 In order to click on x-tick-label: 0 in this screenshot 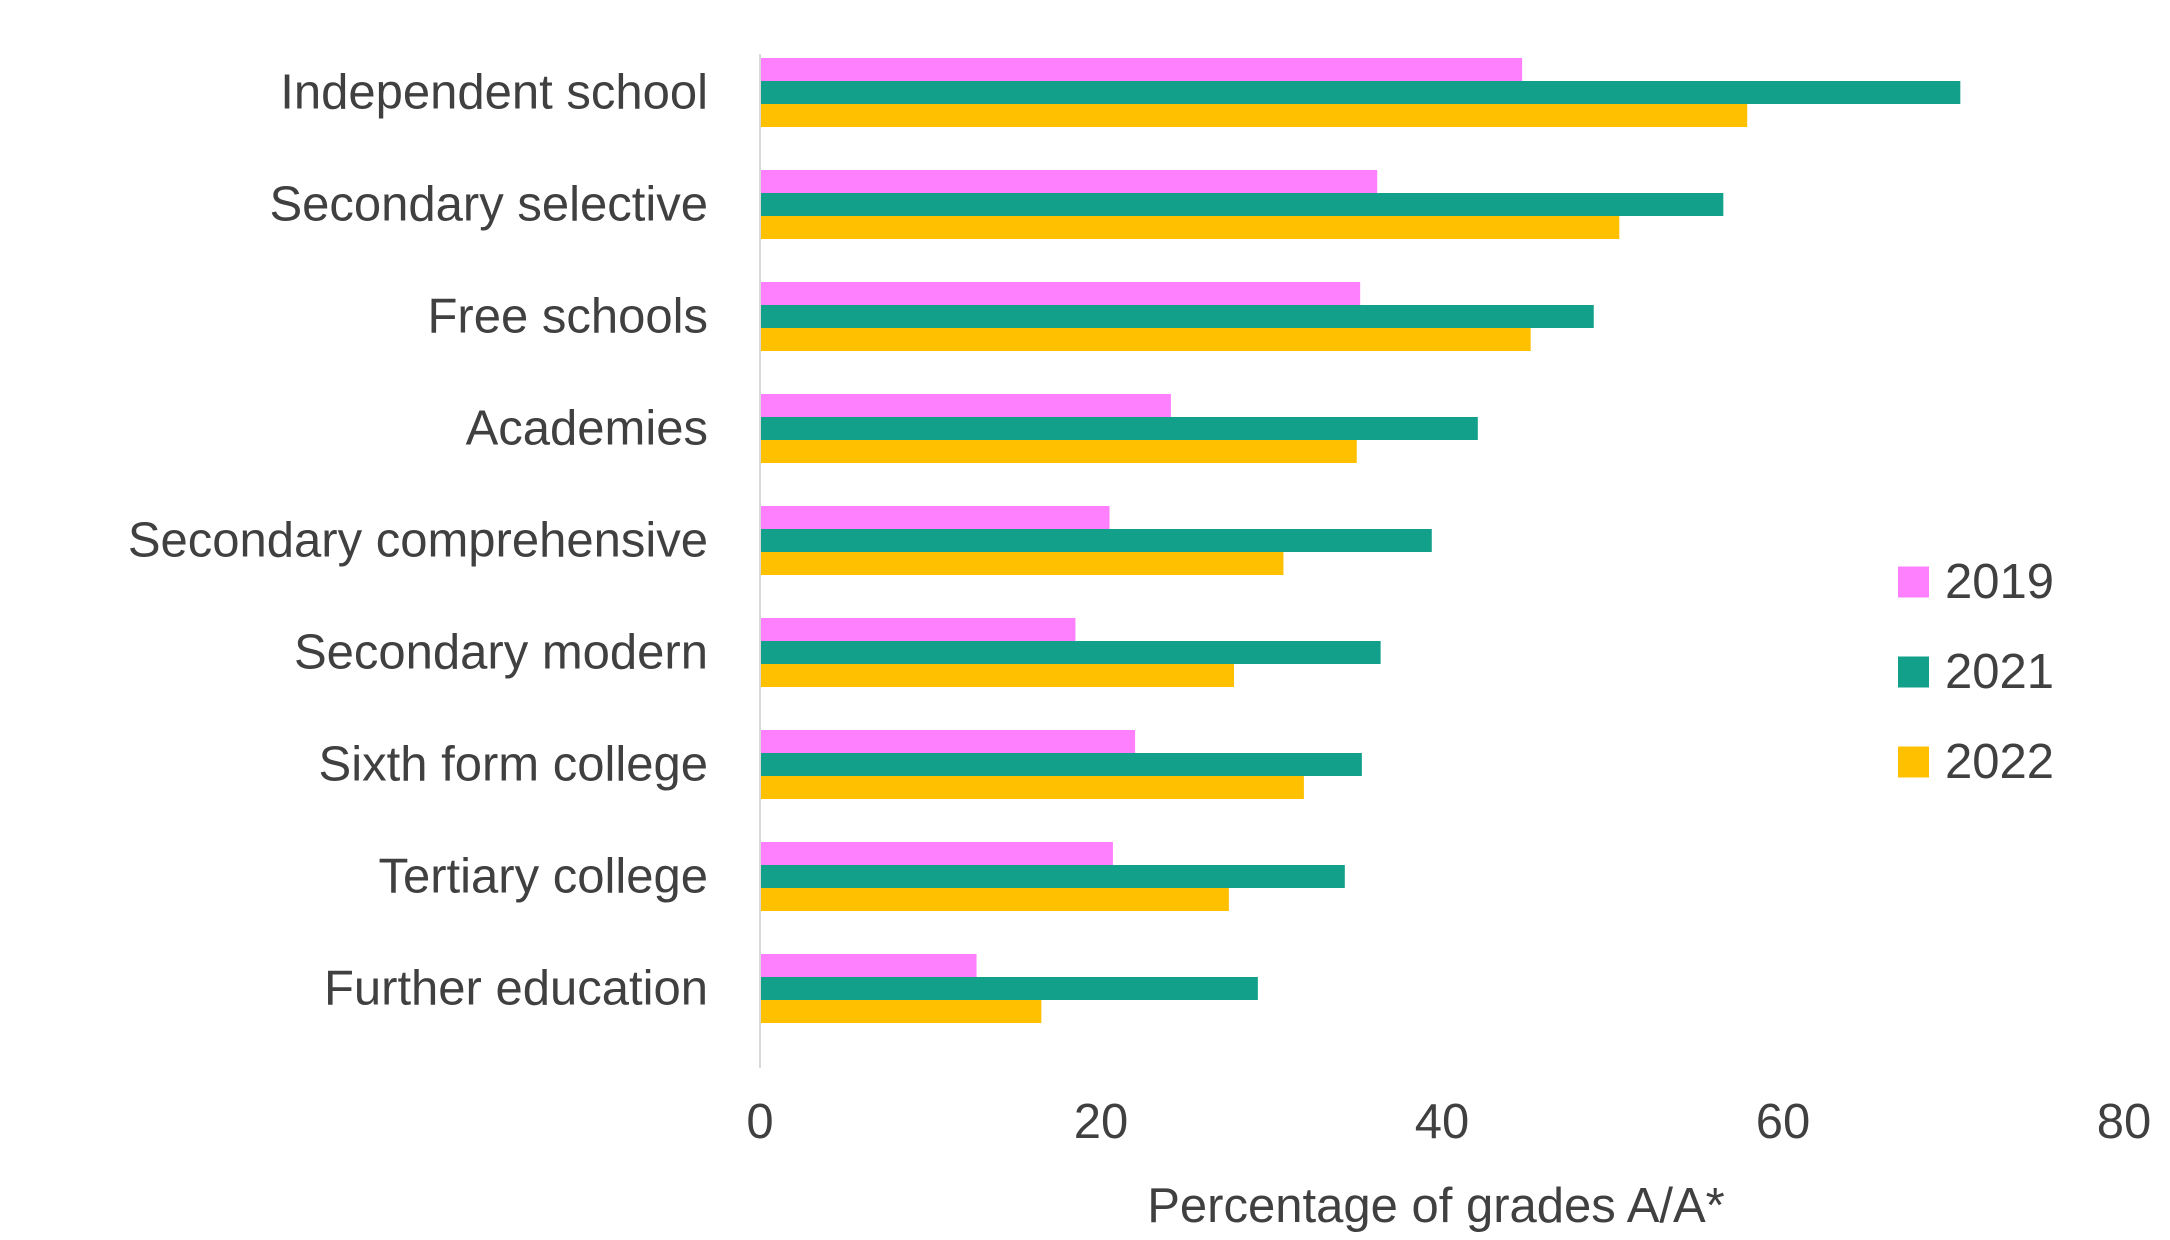, I will do `click(759, 1122)`.